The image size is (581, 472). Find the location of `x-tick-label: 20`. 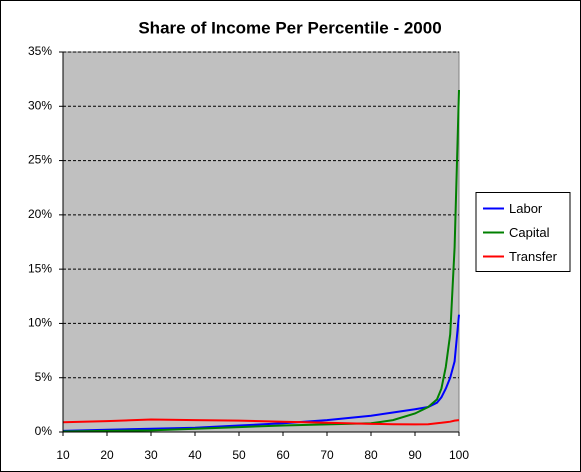

x-tick-label: 20 is located at coordinates (107, 455).